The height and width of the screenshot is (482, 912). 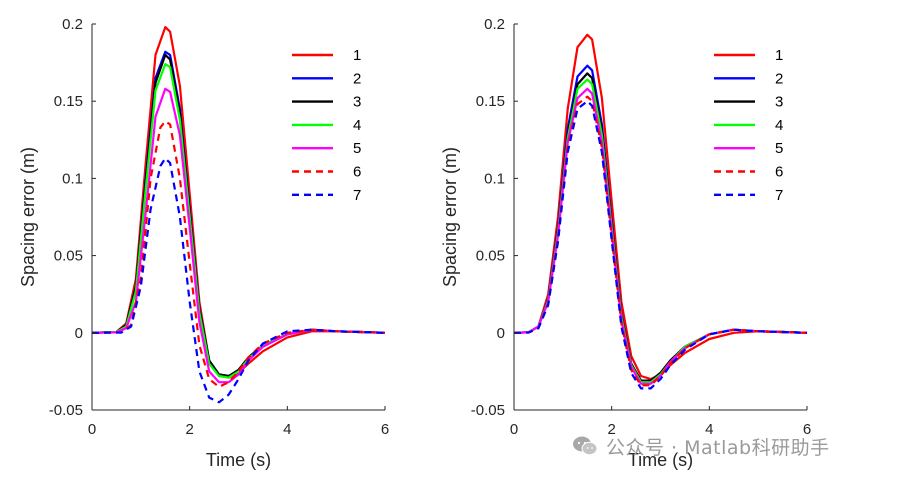 I want to click on watermark: 公众号 · Matlab科研助手, so click(x=701, y=446).